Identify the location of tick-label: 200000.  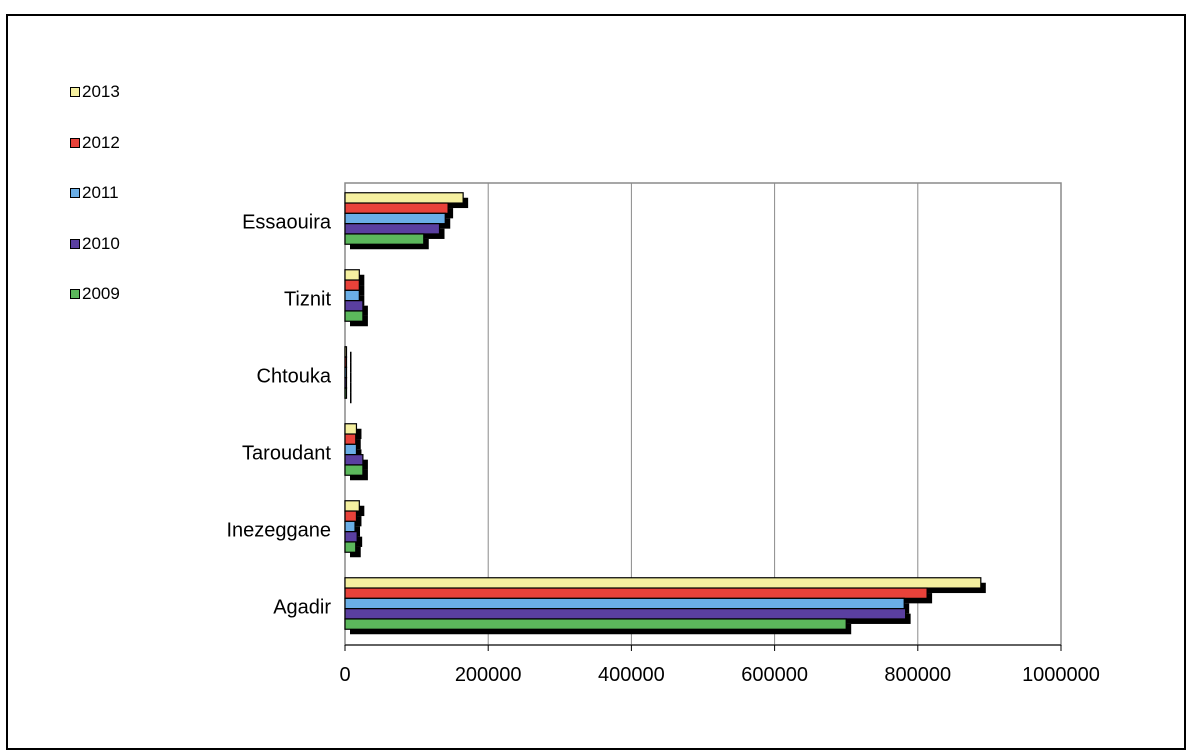
(488, 675).